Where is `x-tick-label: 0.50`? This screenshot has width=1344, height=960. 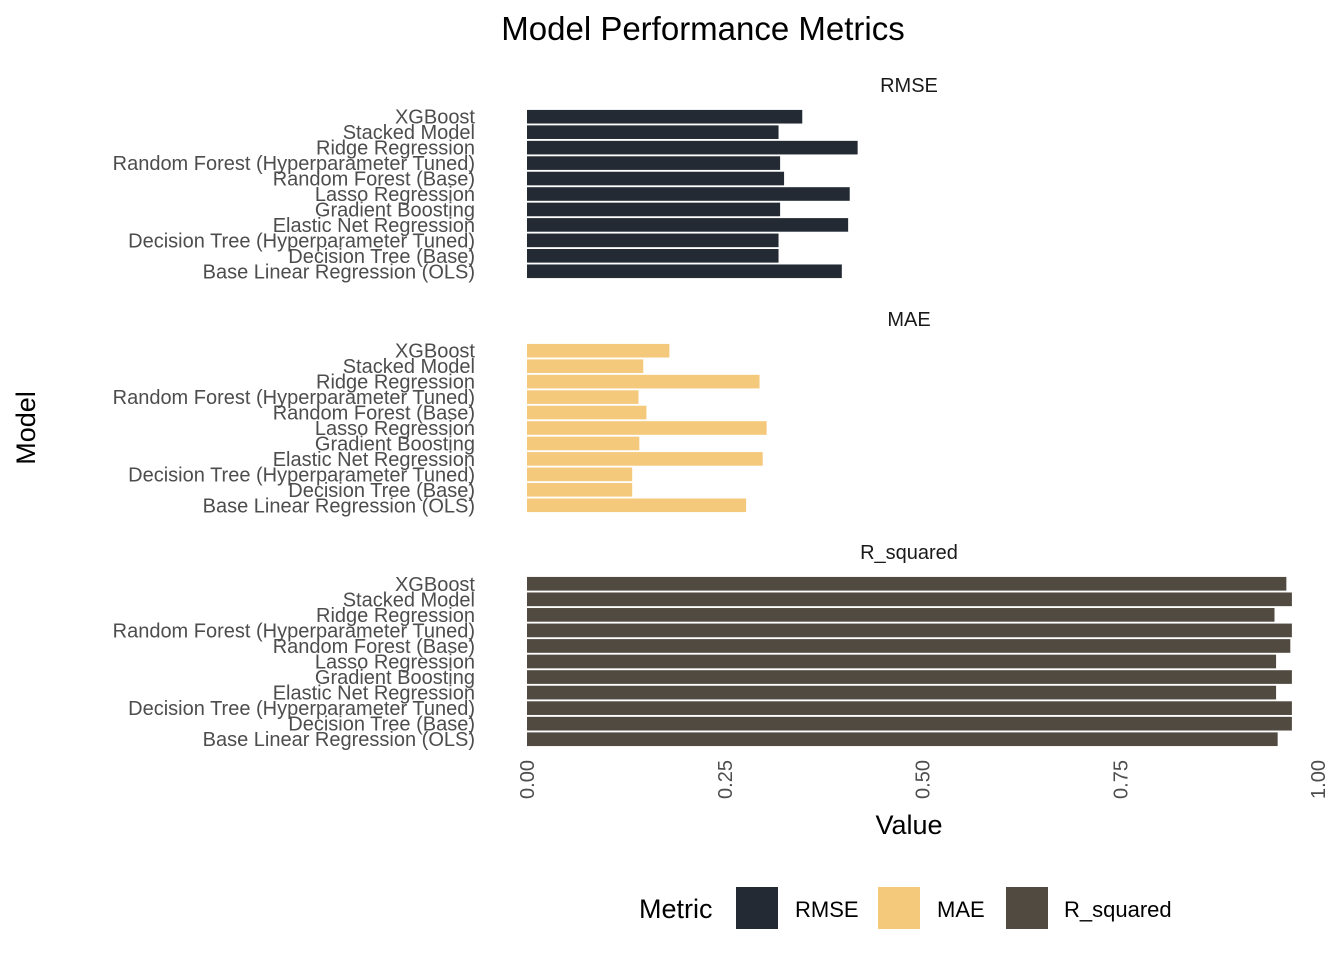 x-tick-label: 0.50 is located at coordinates (924, 779).